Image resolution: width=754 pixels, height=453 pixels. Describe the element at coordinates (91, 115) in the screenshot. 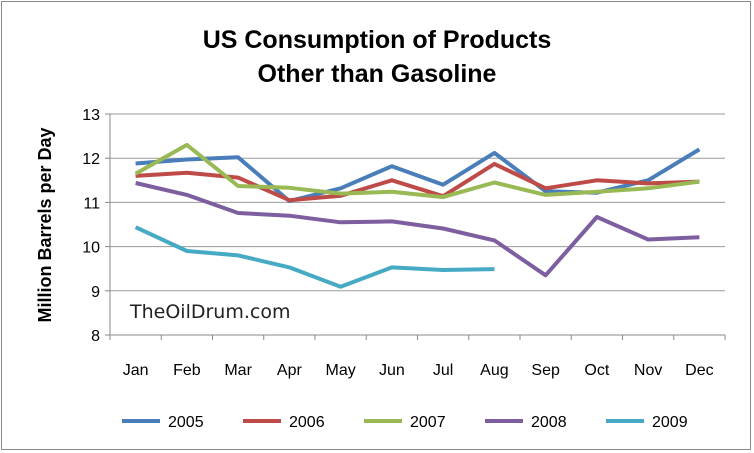

I see `y-tick-label: 13` at that location.